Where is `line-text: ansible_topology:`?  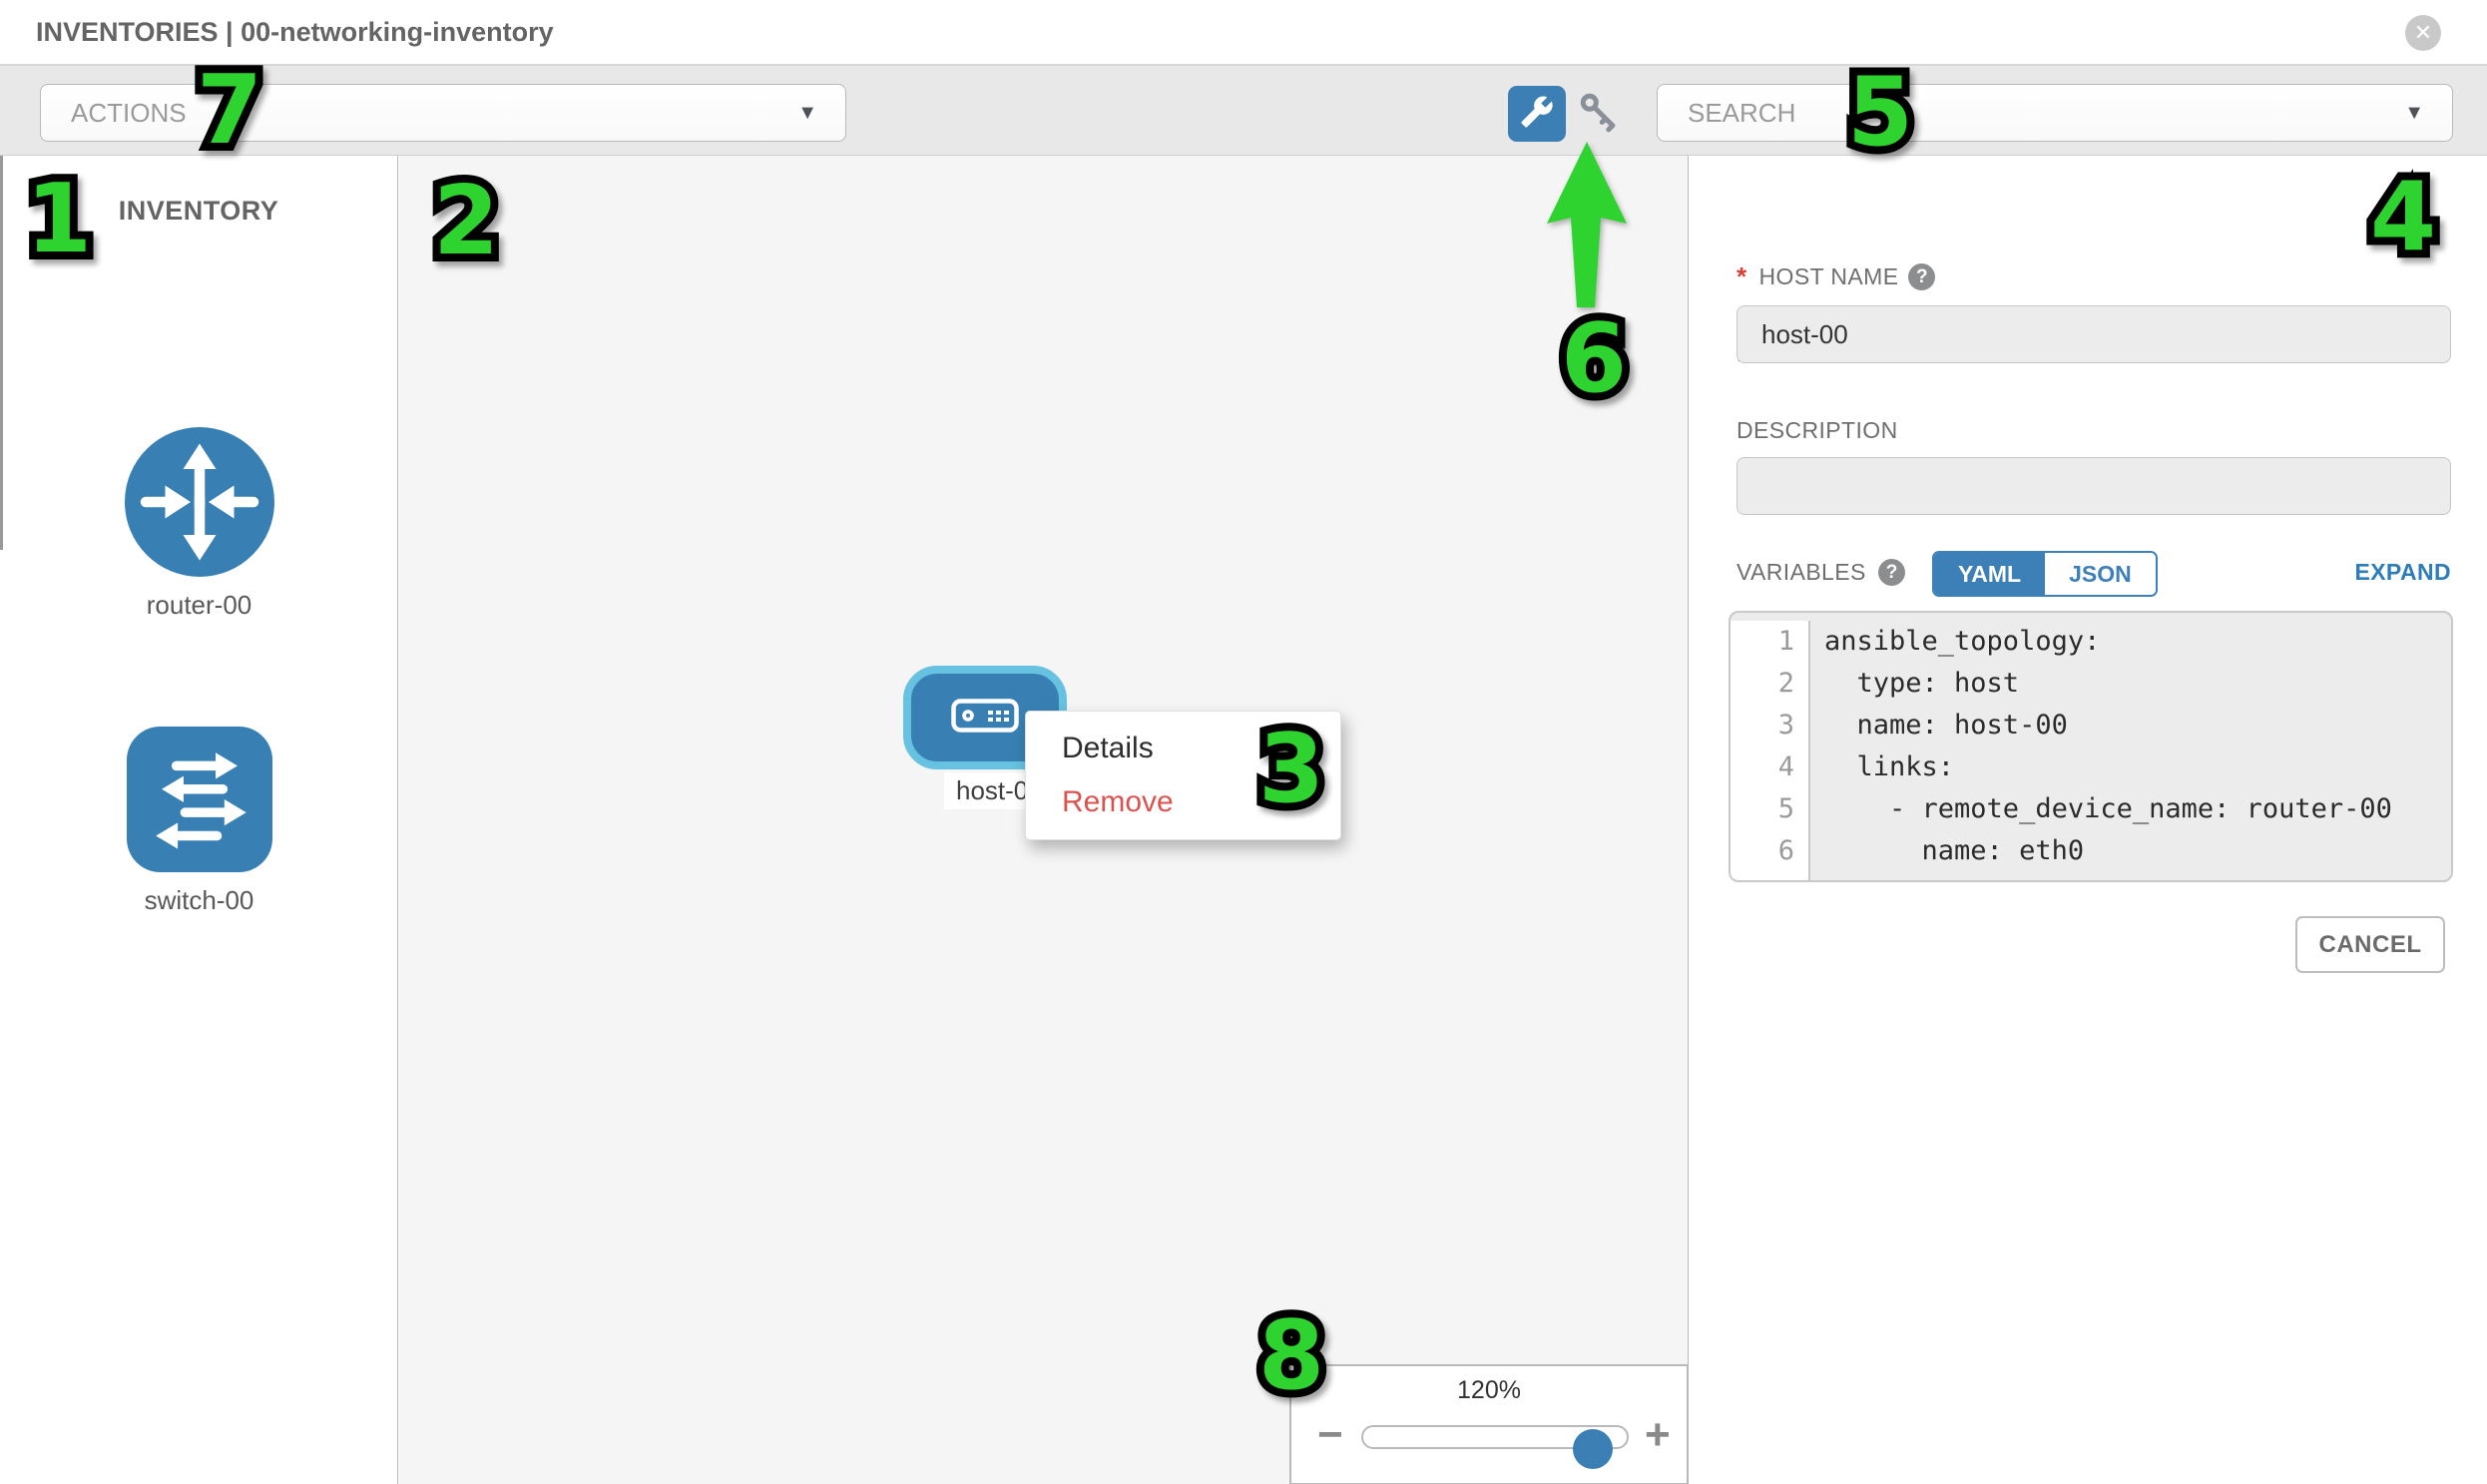
line-text: ansible_topology: is located at coordinates (1962, 641).